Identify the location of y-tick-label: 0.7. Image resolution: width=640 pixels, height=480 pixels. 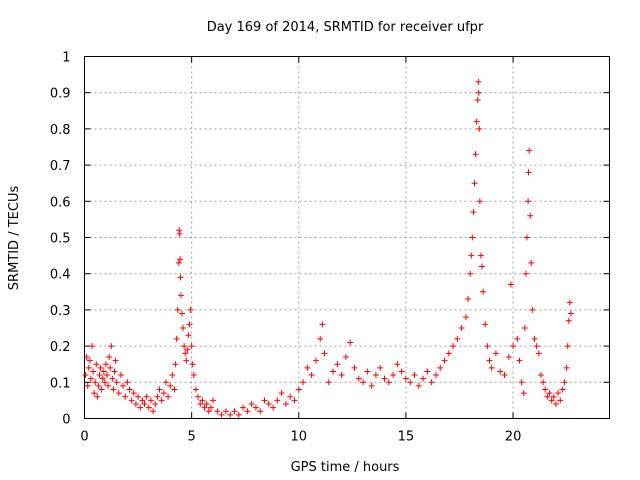
(60, 166).